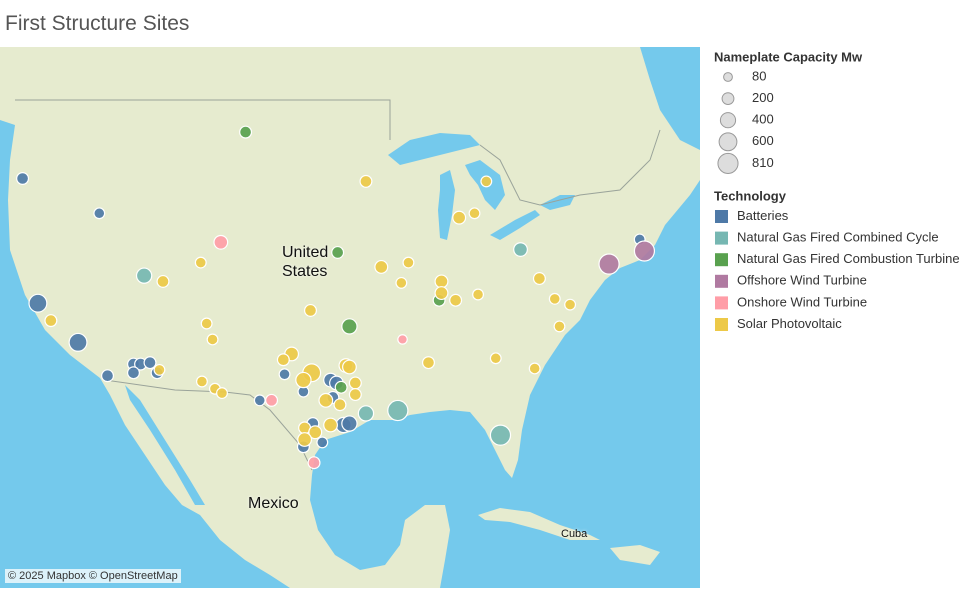  I want to click on attribution: © 2025 Mapbox © OpenStreetMap, so click(93, 576).